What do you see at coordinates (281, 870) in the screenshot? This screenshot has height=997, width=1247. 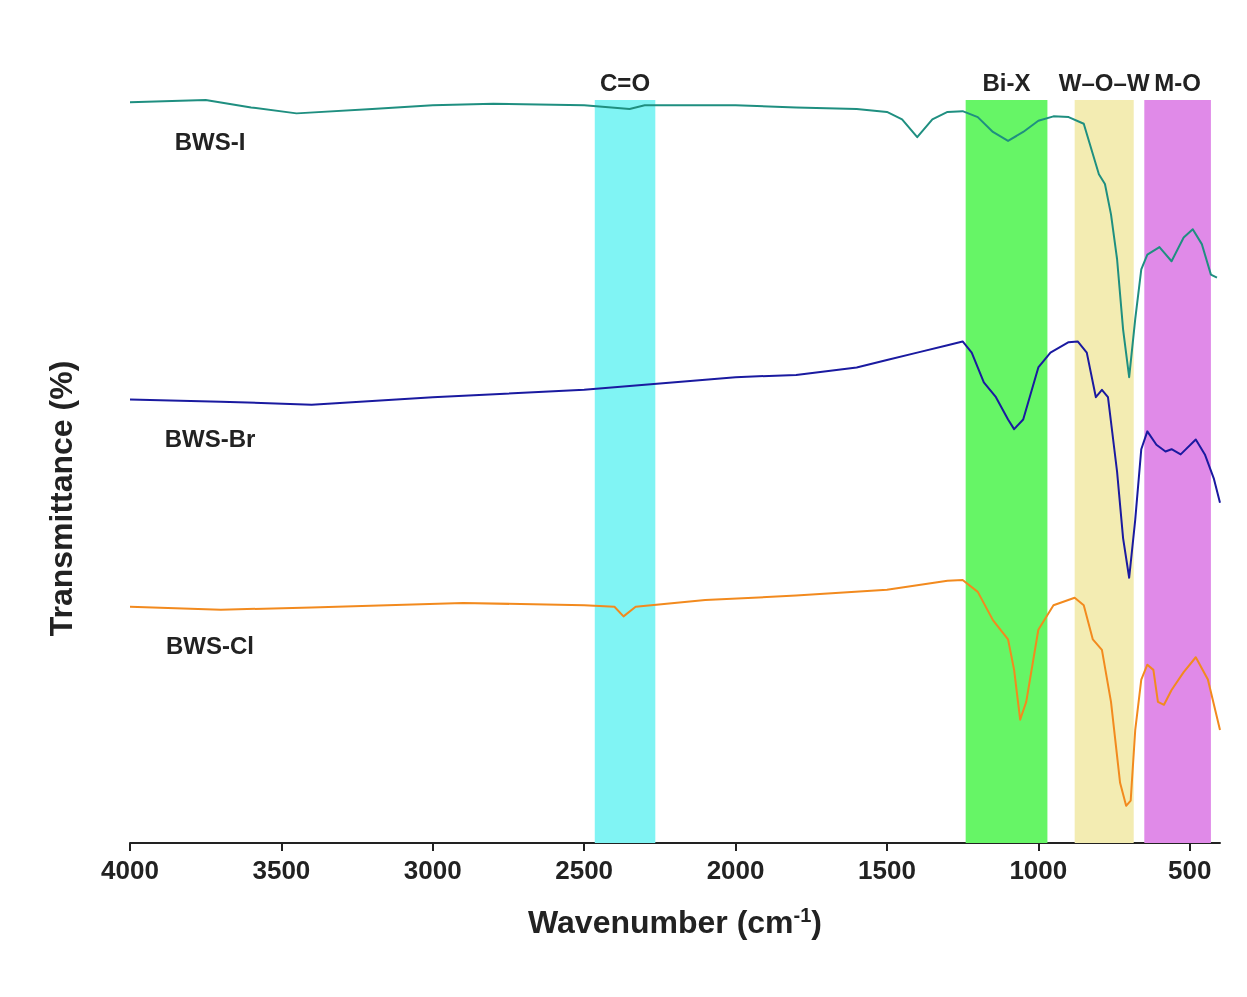 I see `x-tick-label: 3500` at bounding box center [281, 870].